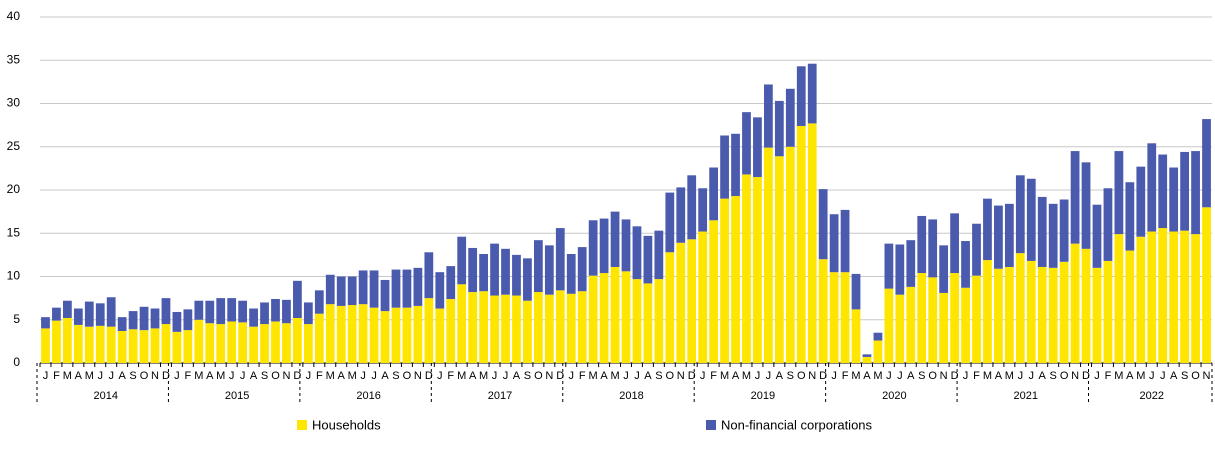 This screenshot has width=1215, height=465. I want to click on y-tick-label: 0, so click(16, 362).